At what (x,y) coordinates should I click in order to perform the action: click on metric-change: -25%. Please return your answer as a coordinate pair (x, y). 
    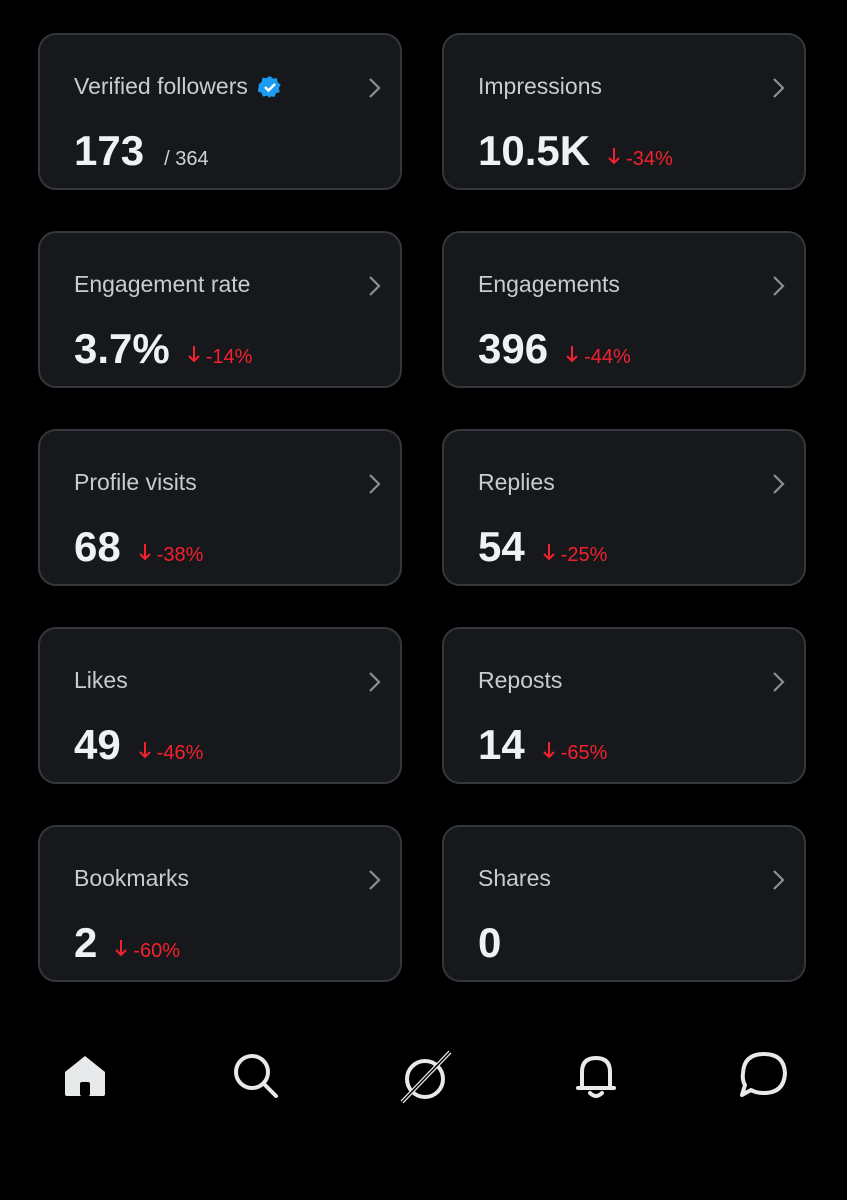
    Looking at the image, I should click on (575, 555).